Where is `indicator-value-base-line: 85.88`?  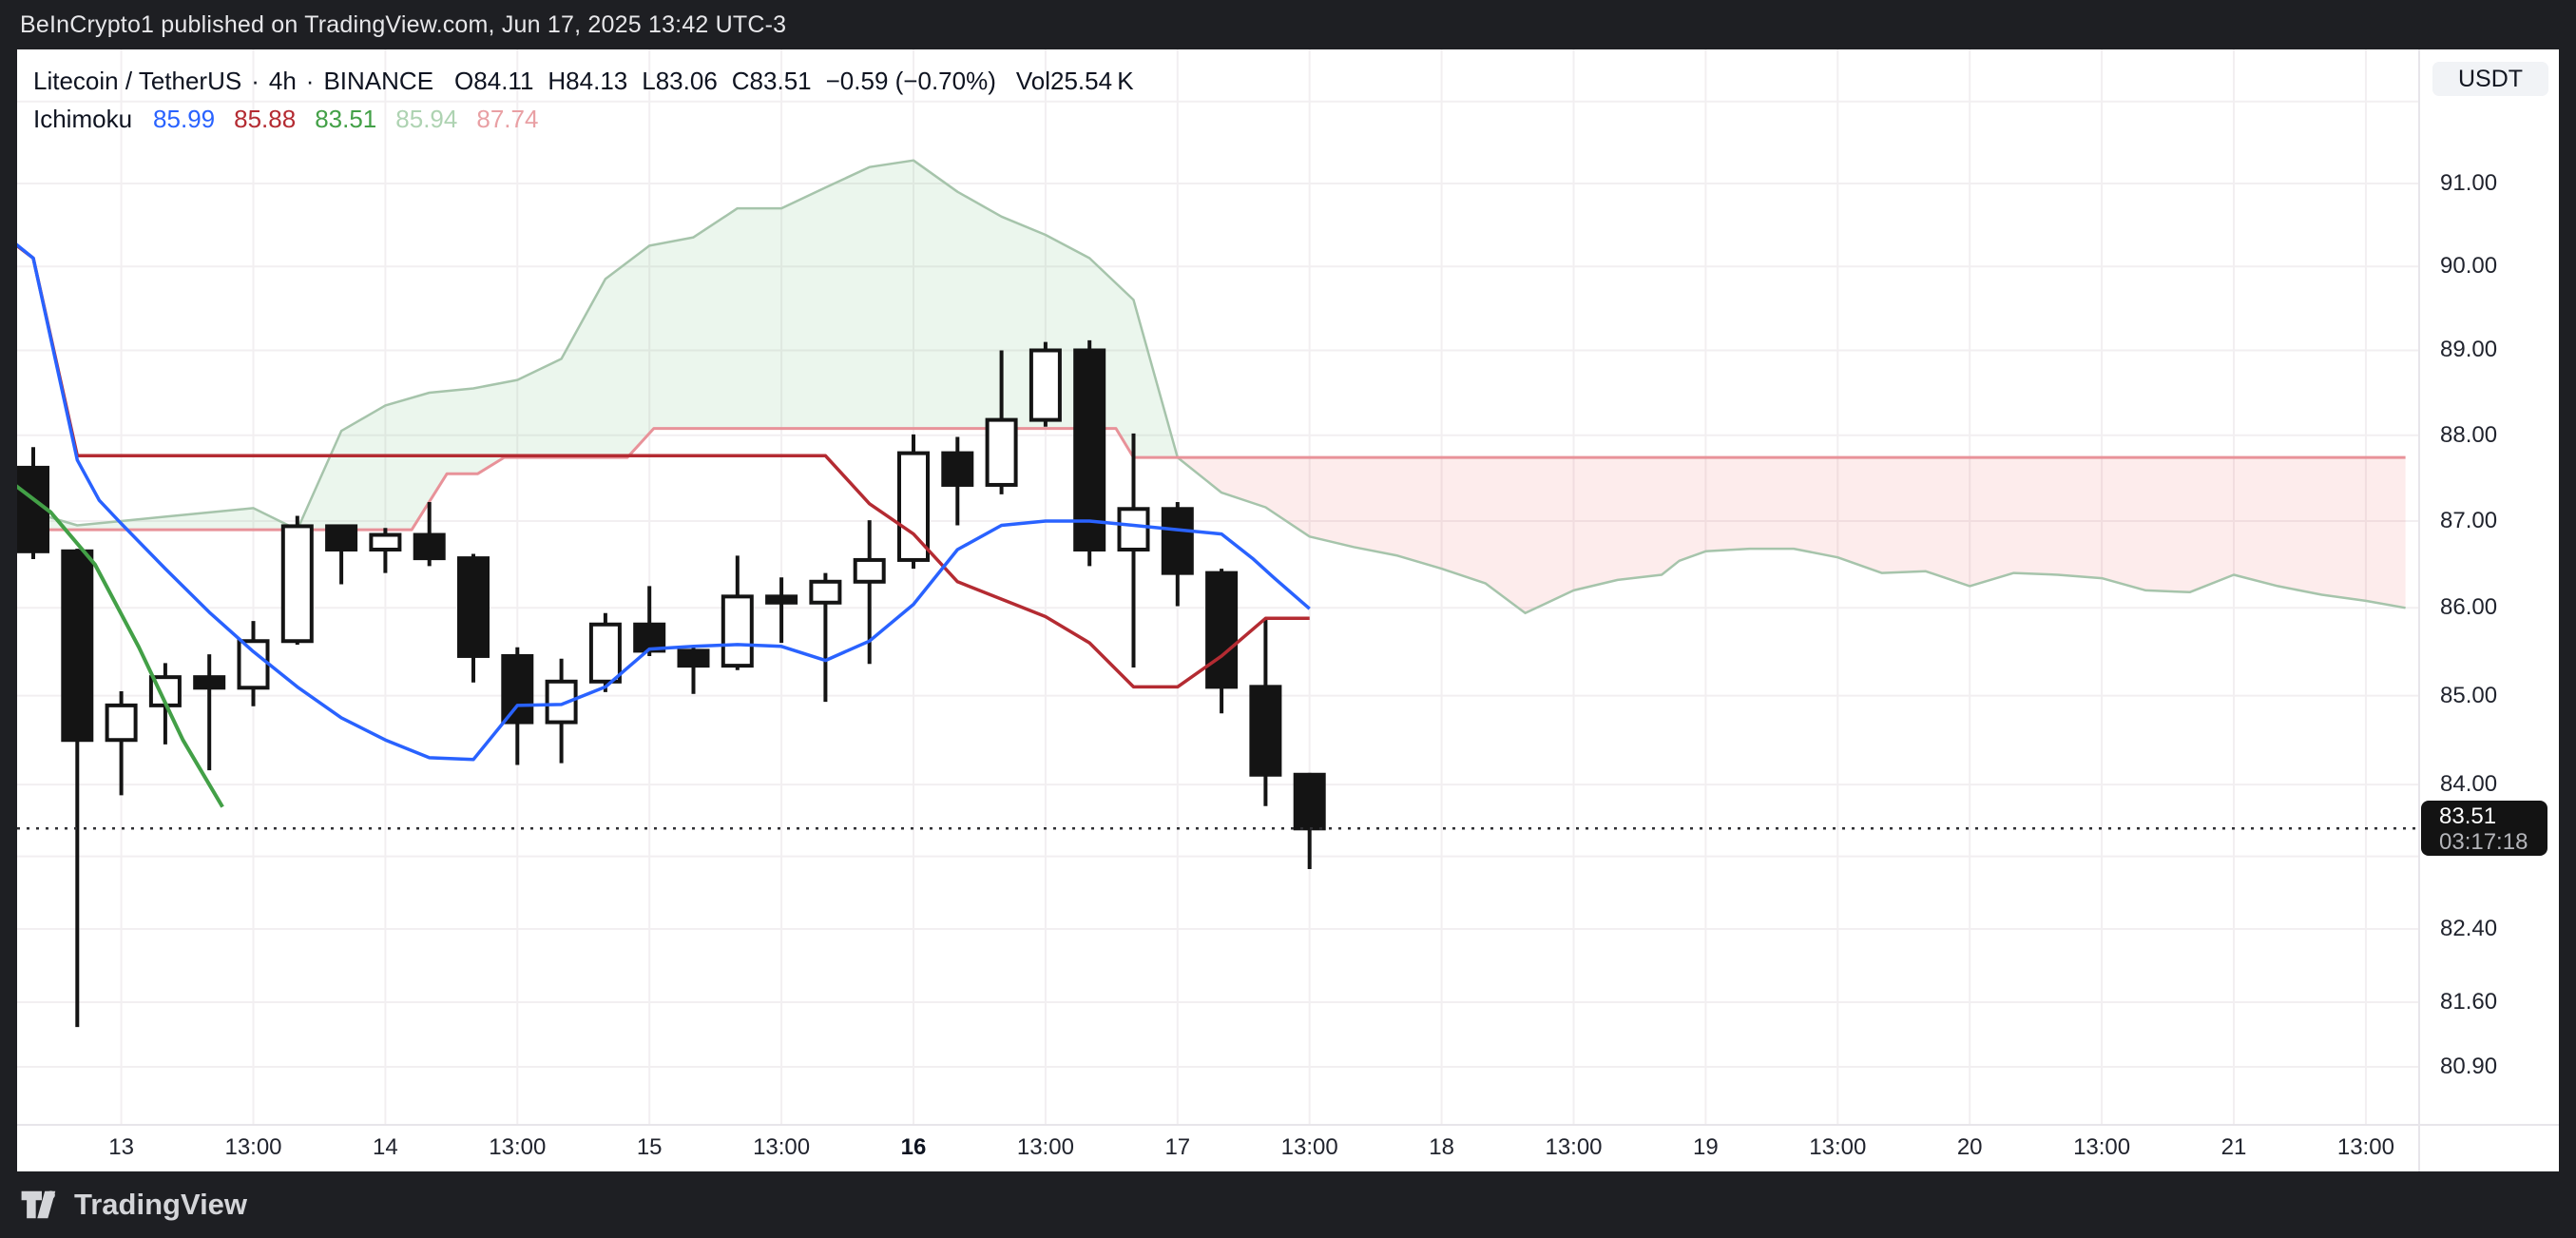 indicator-value-base-line: 85.88 is located at coordinates (265, 119).